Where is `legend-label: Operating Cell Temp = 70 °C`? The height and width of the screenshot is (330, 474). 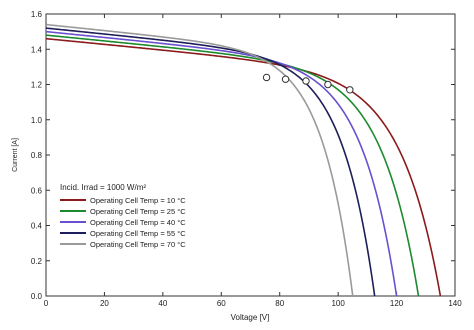 legend-label: Operating Cell Temp = 70 °C is located at coordinates (138, 244).